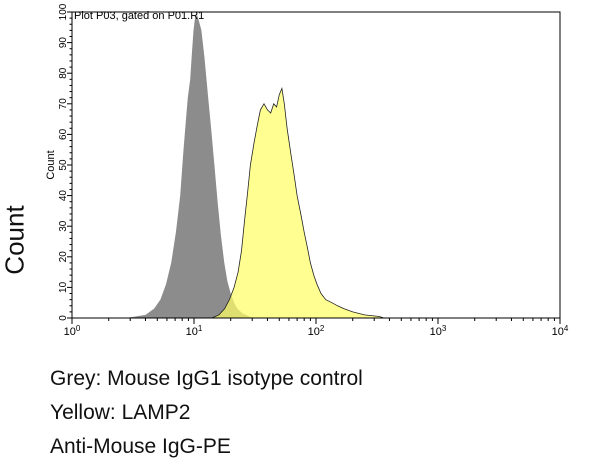 Image resolution: width=600 pixels, height=464 pixels. I want to click on y-tick-label: 0, so click(63, 318).